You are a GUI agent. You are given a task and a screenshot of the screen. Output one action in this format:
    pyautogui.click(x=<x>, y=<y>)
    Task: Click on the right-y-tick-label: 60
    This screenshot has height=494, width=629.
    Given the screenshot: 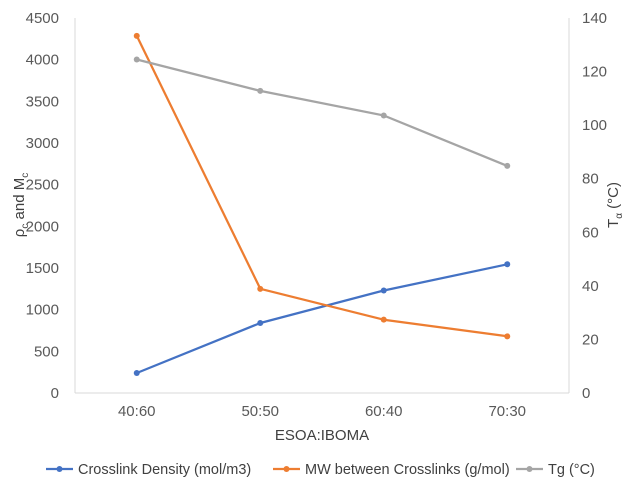 What is the action you would take?
    pyautogui.click(x=590, y=232)
    